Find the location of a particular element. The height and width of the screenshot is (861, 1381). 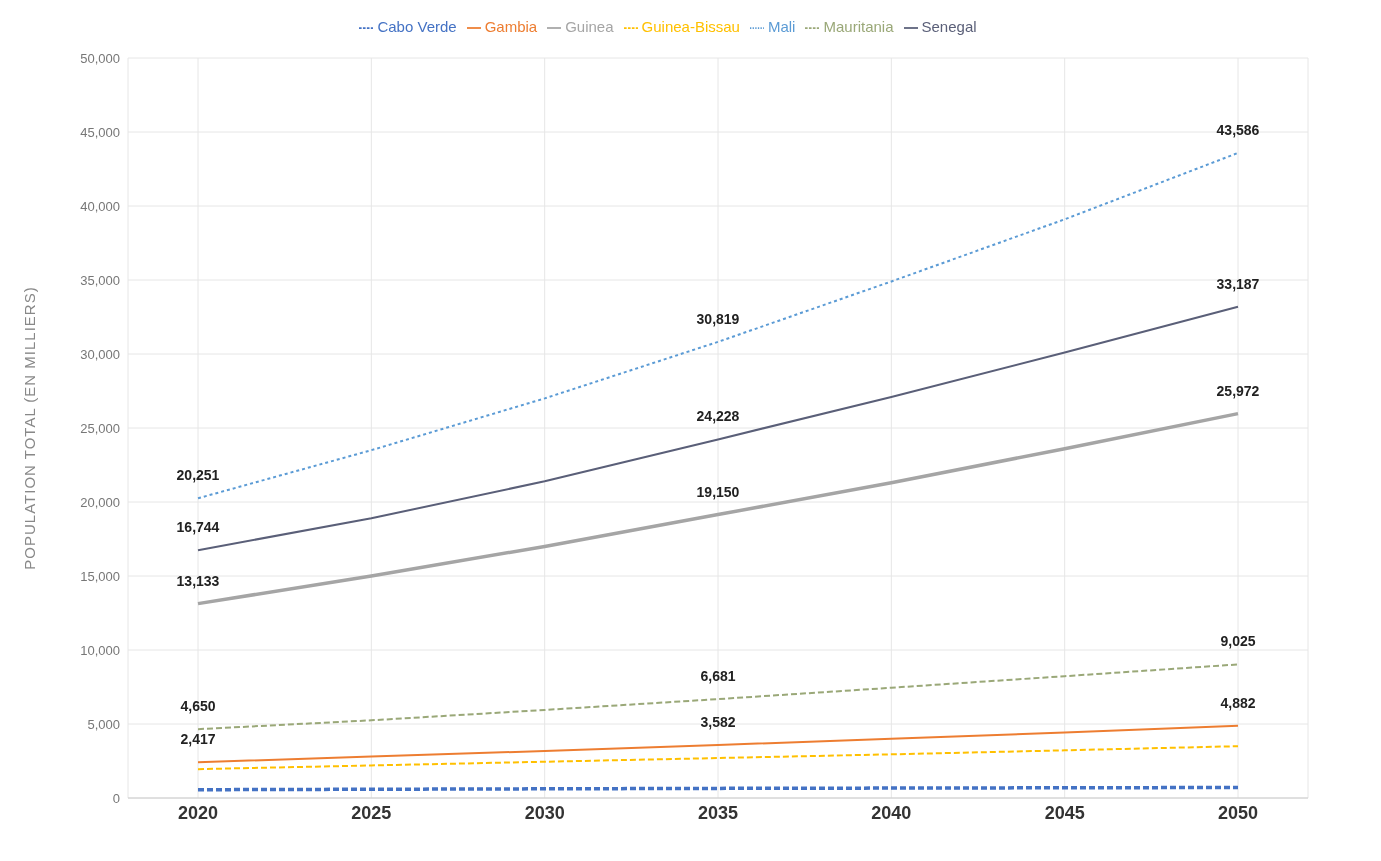

data-label: 33,187 is located at coordinates (1238, 283).